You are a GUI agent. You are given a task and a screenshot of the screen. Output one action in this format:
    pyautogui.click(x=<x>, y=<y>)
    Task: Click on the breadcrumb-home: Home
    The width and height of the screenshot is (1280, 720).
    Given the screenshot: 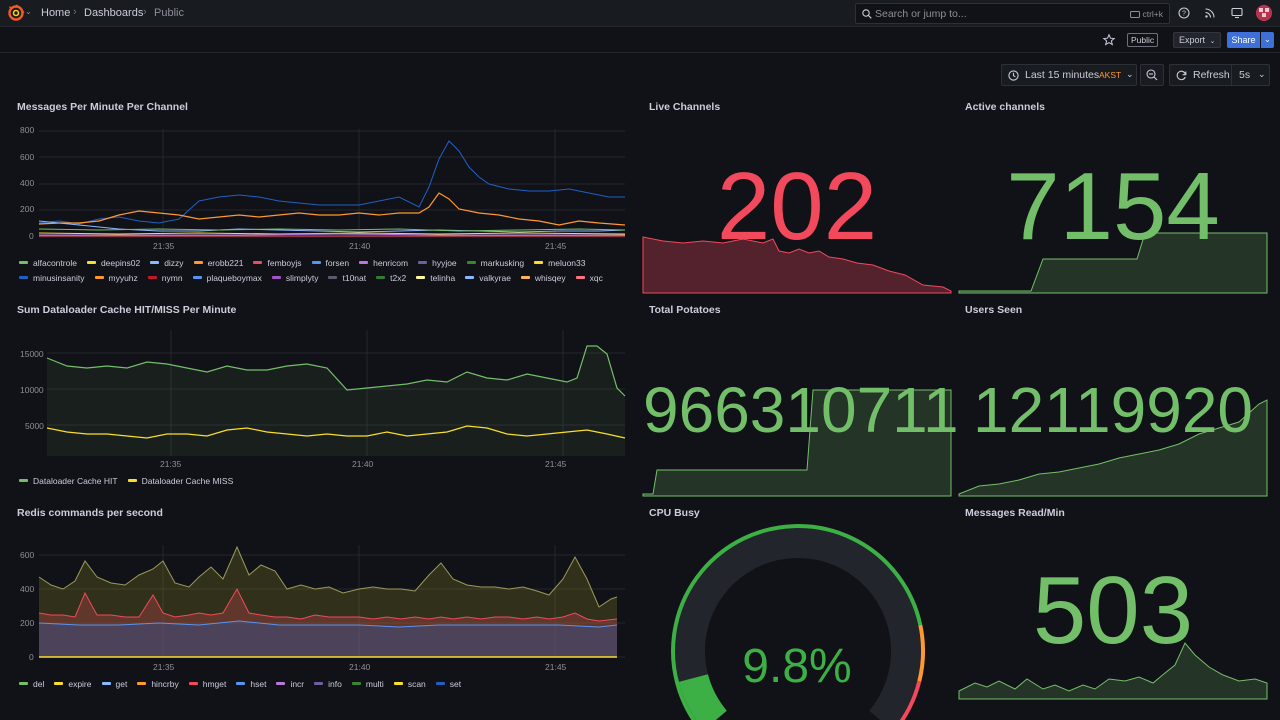 What is the action you would take?
    pyautogui.click(x=56, y=13)
    